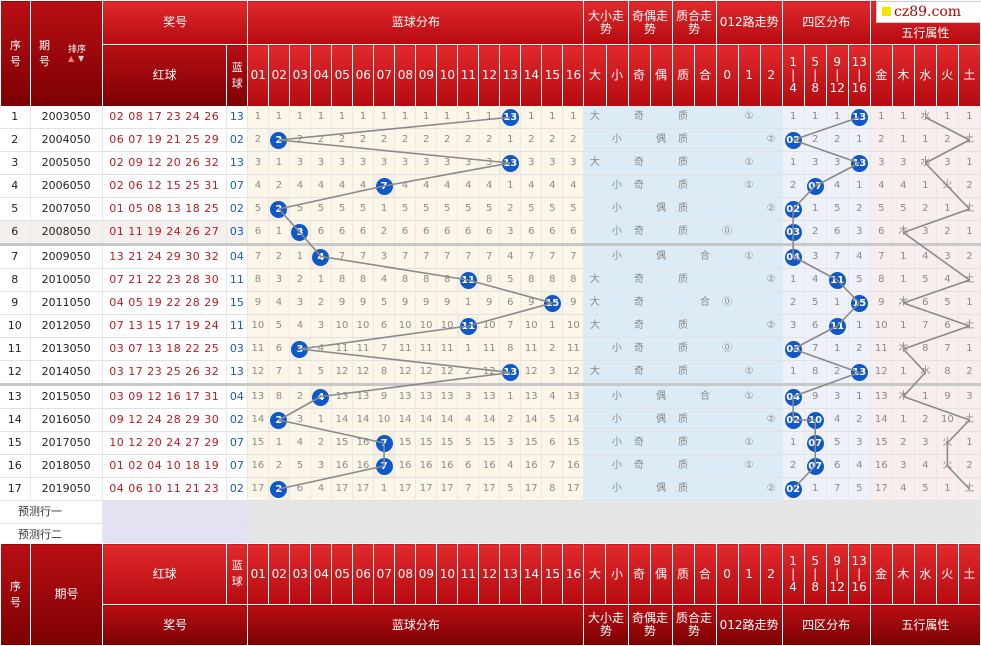  I want to click on blue-dist-cell: 8, so click(489, 280).